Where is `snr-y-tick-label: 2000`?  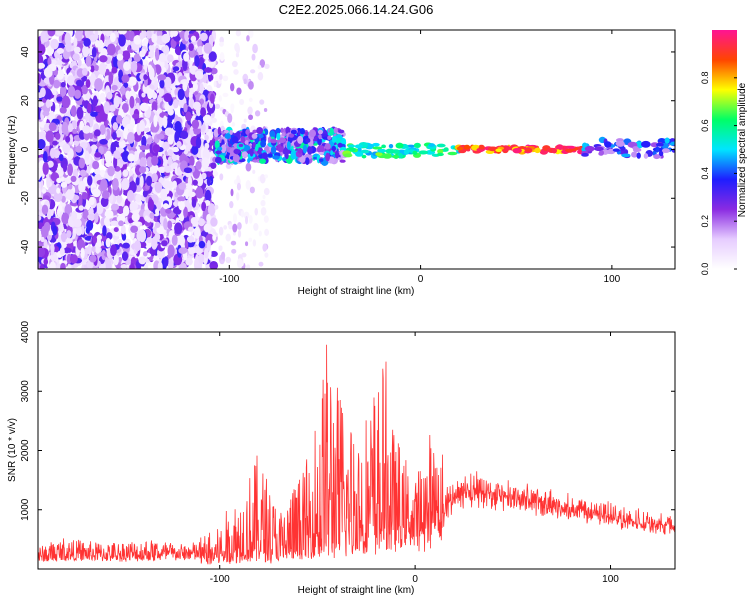
snr-y-tick-label: 2000 is located at coordinates (25, 450).